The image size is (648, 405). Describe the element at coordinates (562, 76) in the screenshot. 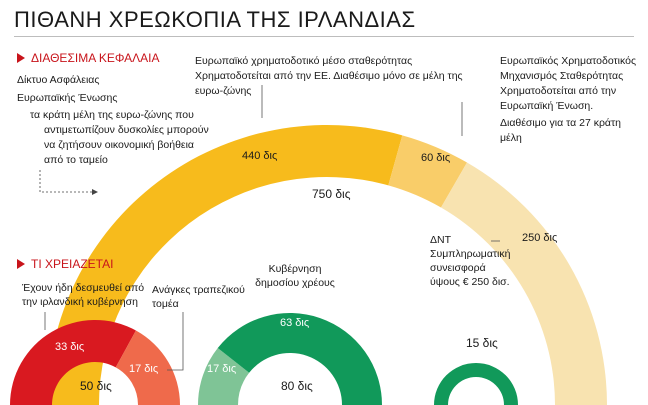

I see `efsm-line-2: Μηχανισμός Σταθερότητας` at that location.